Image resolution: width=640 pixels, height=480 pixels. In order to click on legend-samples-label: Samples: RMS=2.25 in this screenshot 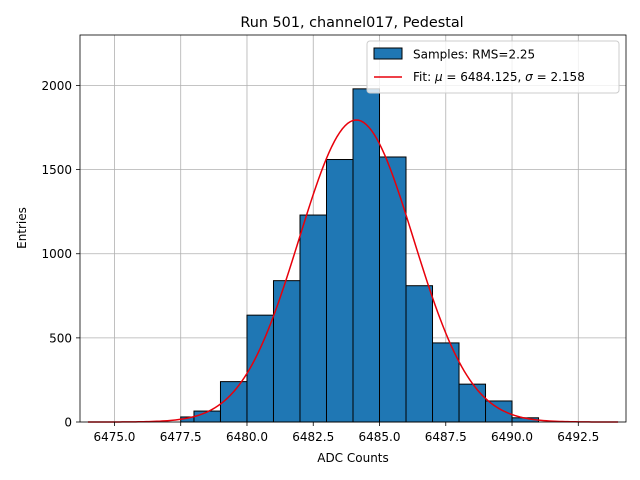, I will do `click(474, 55)`.